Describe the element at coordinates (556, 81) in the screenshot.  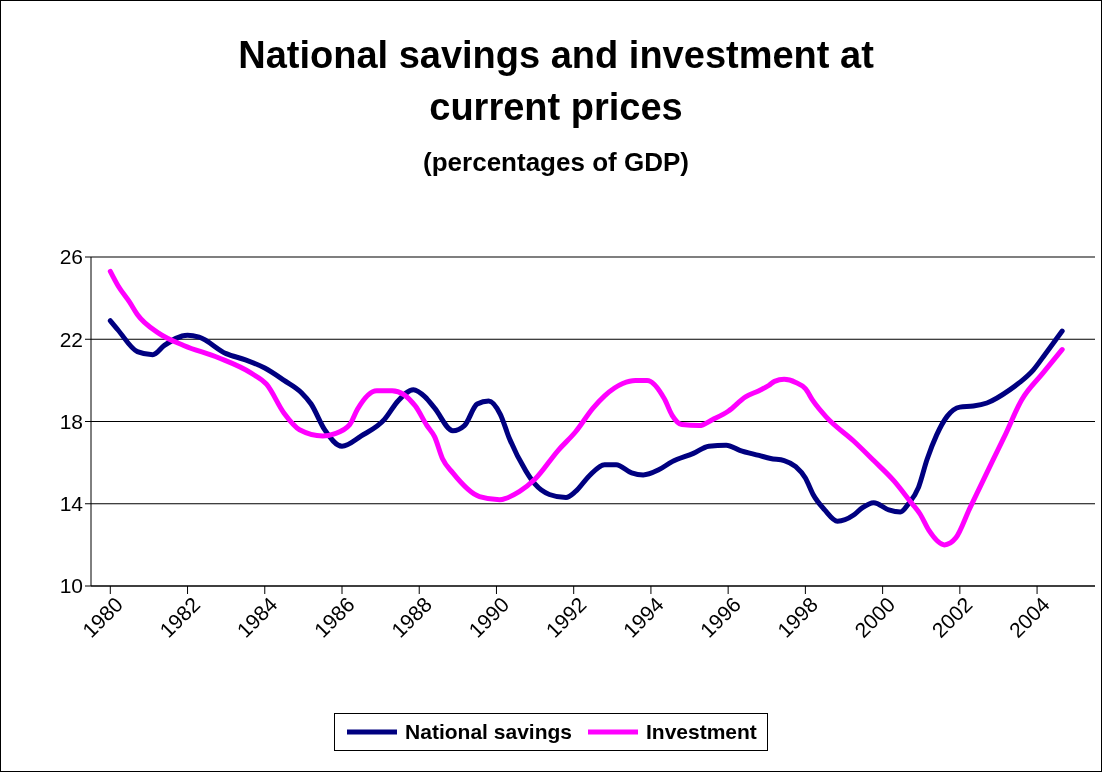
I see `chart-title: National savings and investment at current prices` at that location.